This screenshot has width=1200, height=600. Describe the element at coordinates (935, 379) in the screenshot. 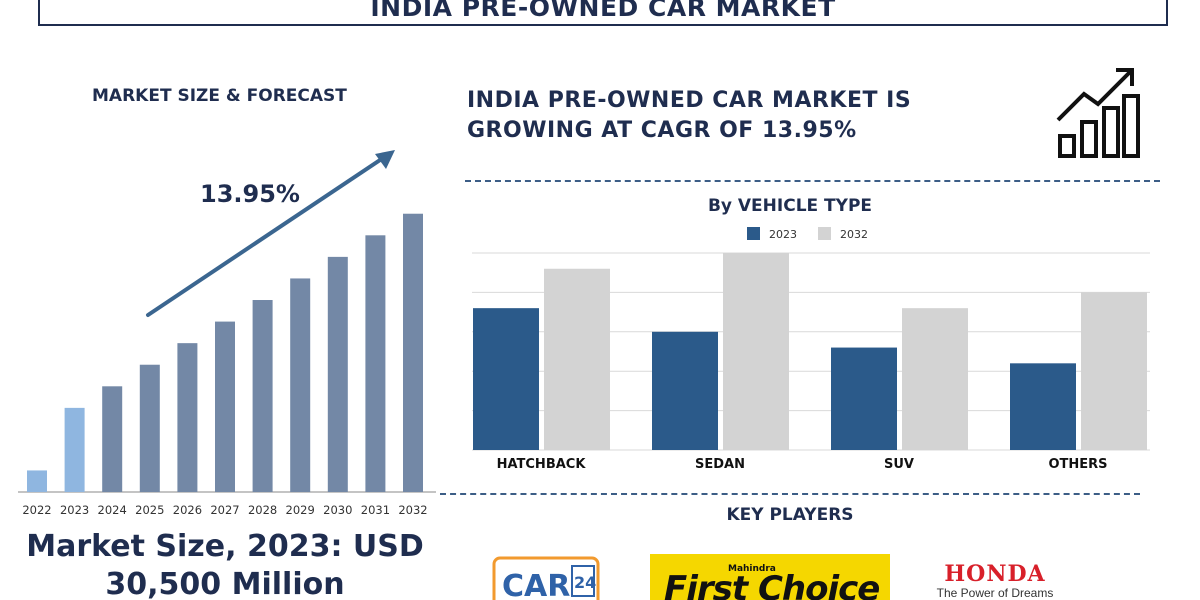

I see `bar-suv-2032` at that location.